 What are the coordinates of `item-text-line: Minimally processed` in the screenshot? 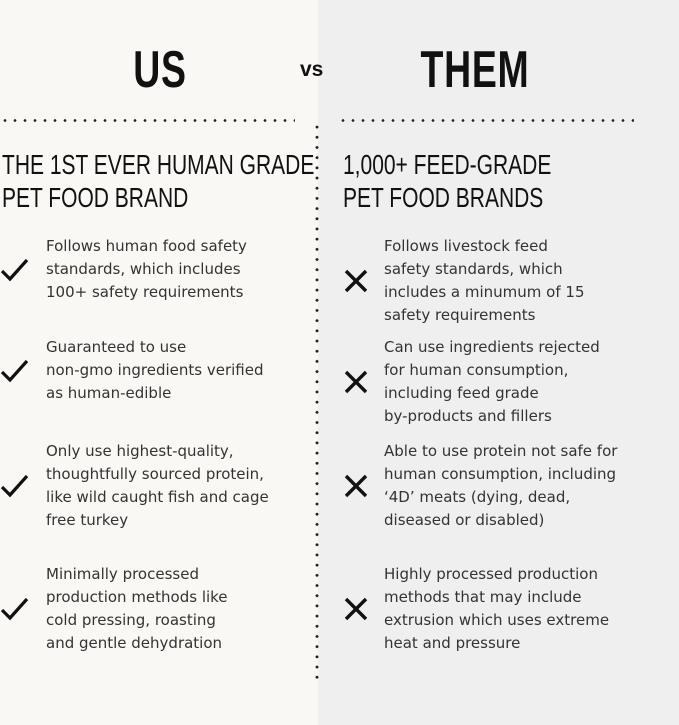 It's located at (122, 574).